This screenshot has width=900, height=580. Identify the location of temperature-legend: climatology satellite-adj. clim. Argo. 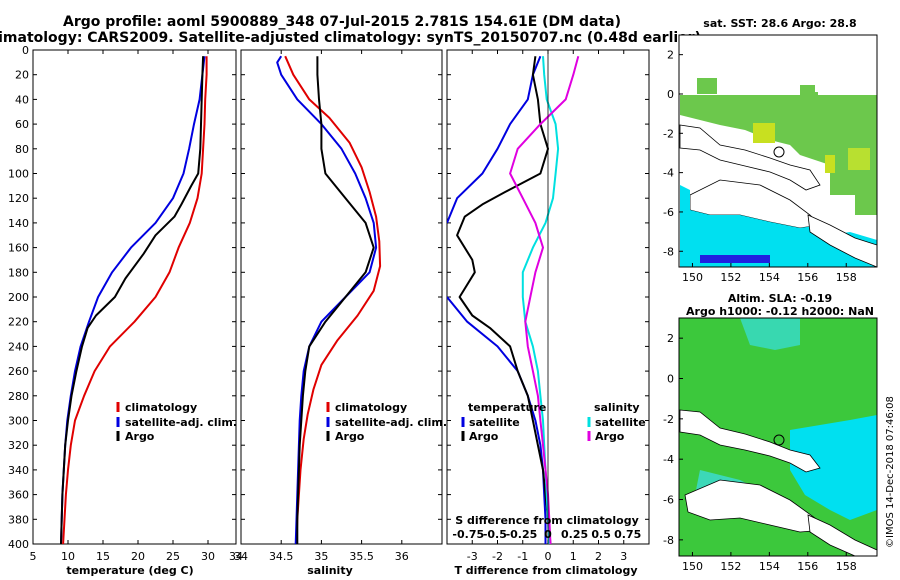
(176, 422).